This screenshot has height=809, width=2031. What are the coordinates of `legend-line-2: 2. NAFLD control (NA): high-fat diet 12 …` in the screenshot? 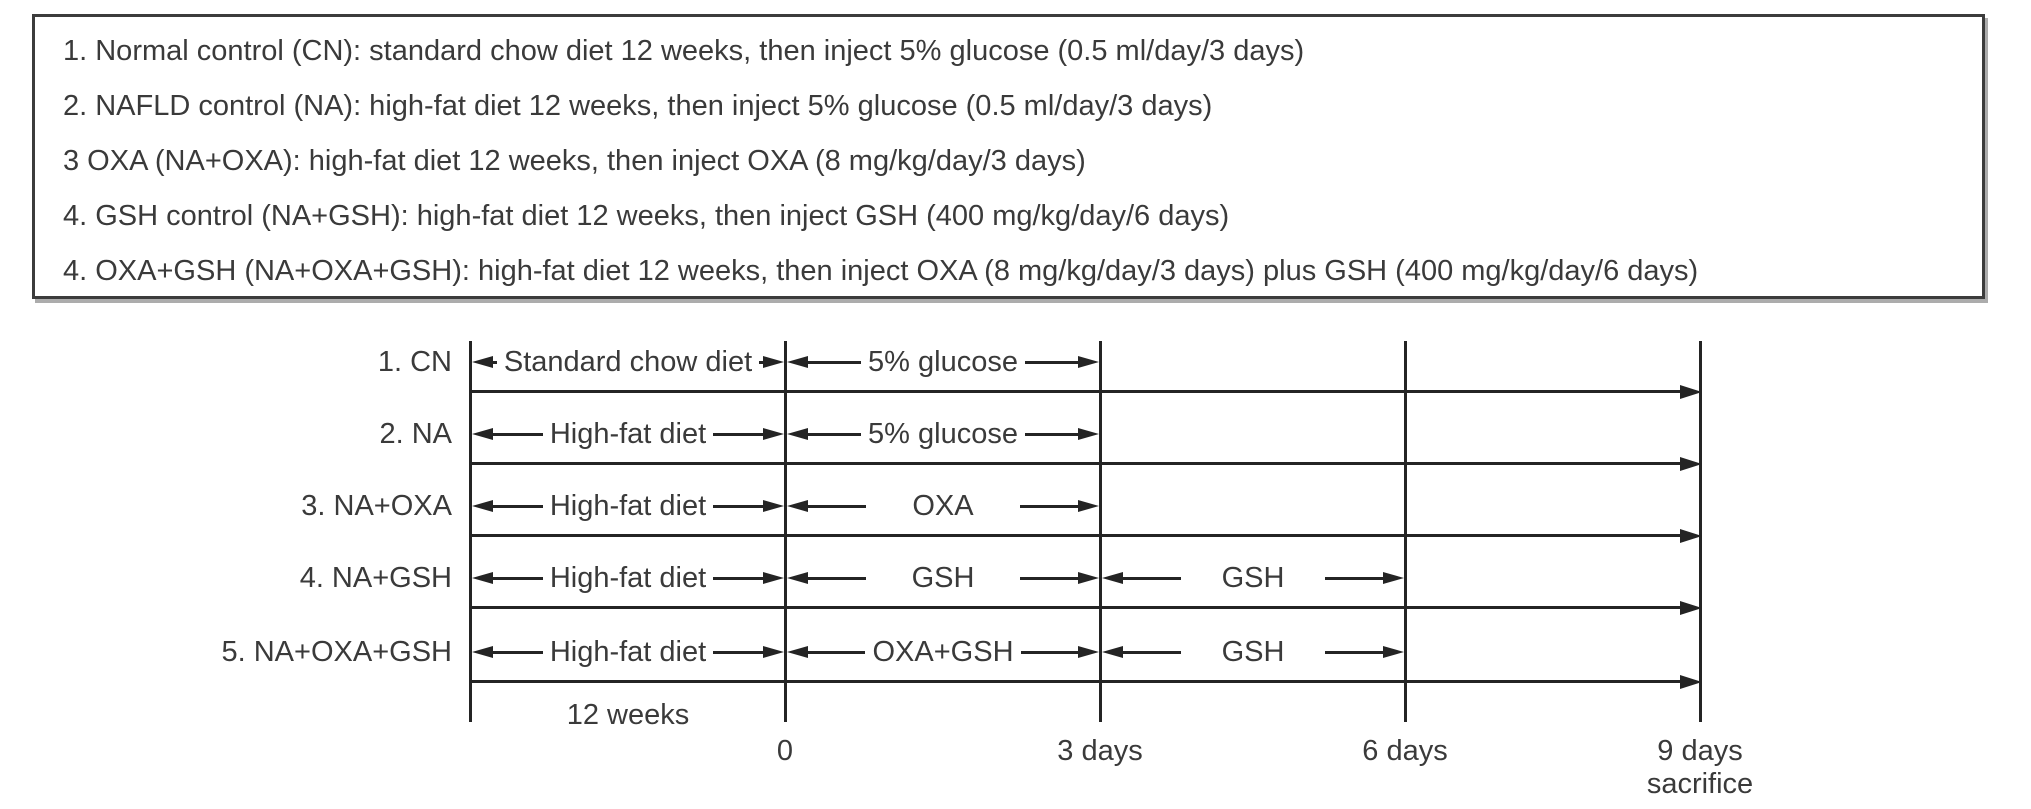 It's located at (638, 106).